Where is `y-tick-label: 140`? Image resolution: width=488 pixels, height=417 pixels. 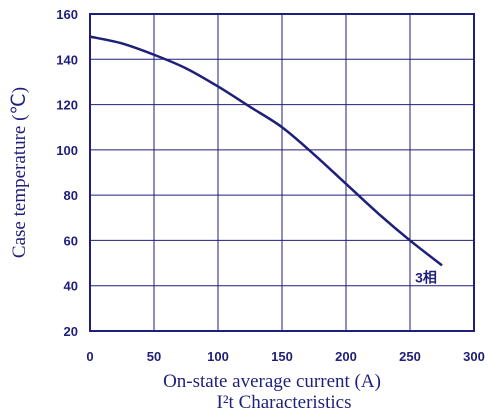
y-tick-label: 140 is located at coordinates (67, 59).